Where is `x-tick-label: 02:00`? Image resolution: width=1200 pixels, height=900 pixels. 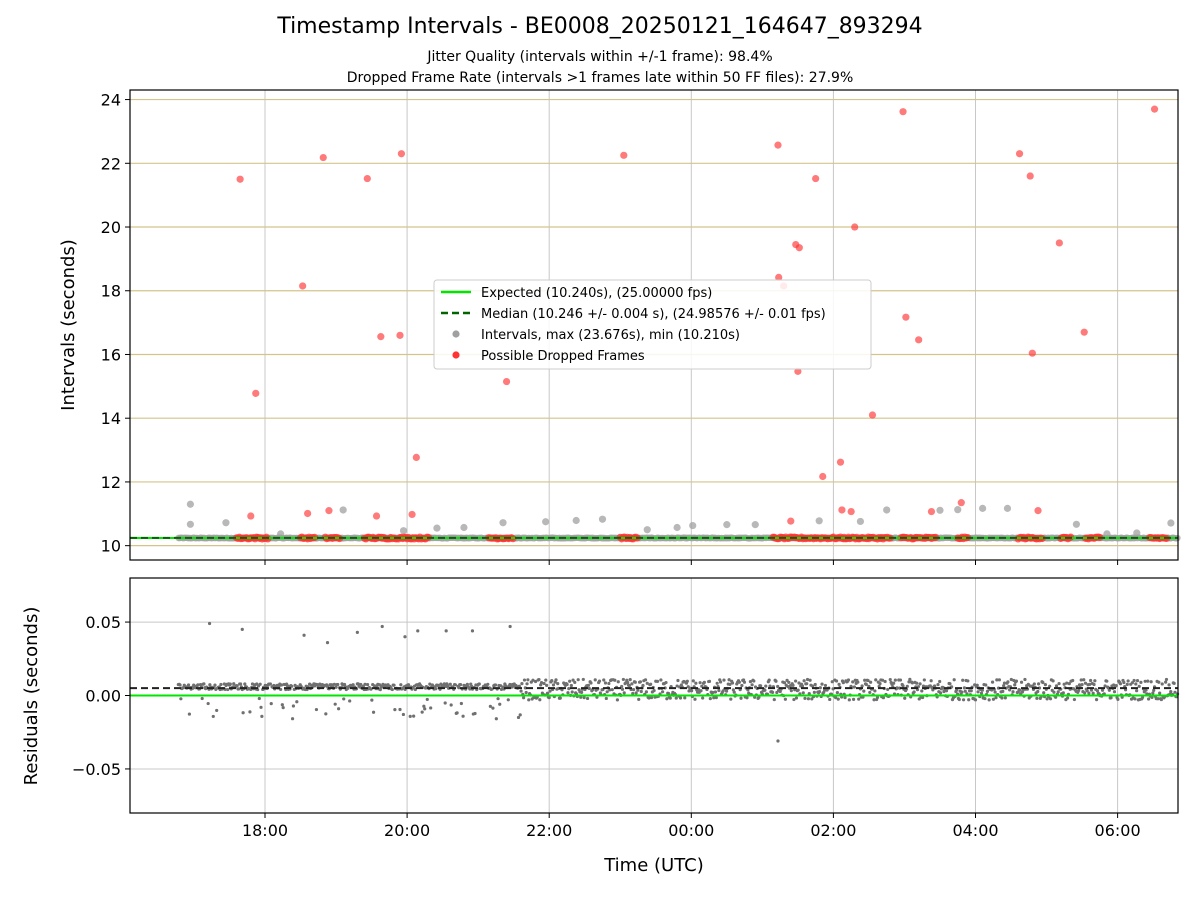 x-tick-label: 02:00 is located at coordinates (833, 830).